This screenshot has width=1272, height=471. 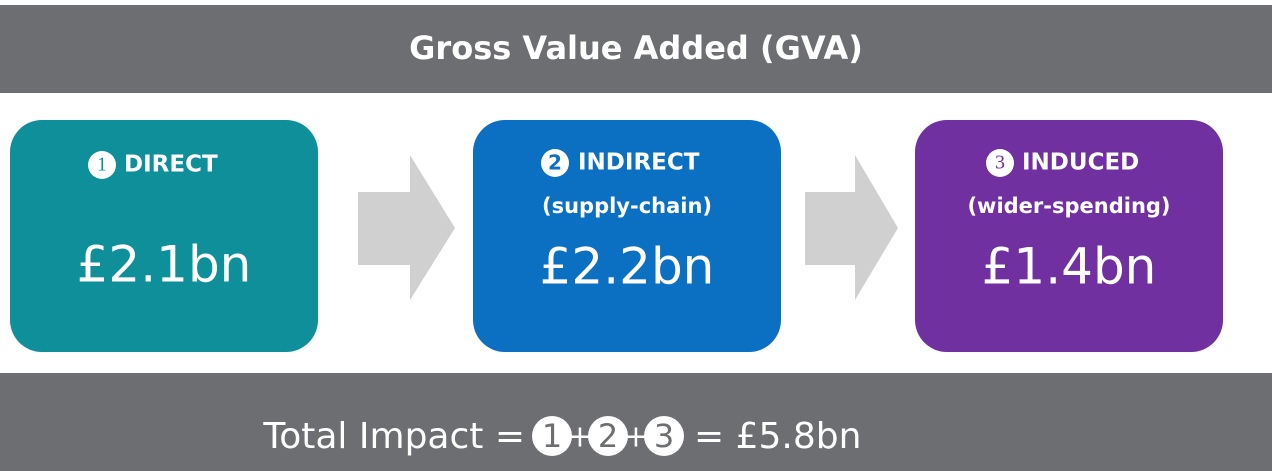 What do you see at coordinates (171, 165) in the screenshot?
I see `stage-label: DIRECT` at bounding box center [171, 165].